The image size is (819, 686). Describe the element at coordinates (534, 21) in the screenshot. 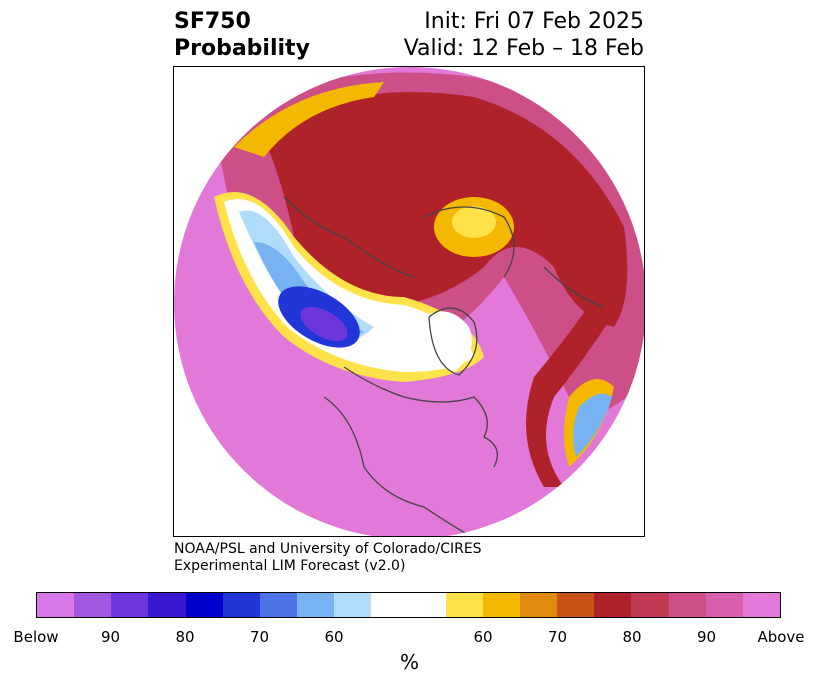

I see `init-date: Init: Fri 07 Feb 2025` at that location.